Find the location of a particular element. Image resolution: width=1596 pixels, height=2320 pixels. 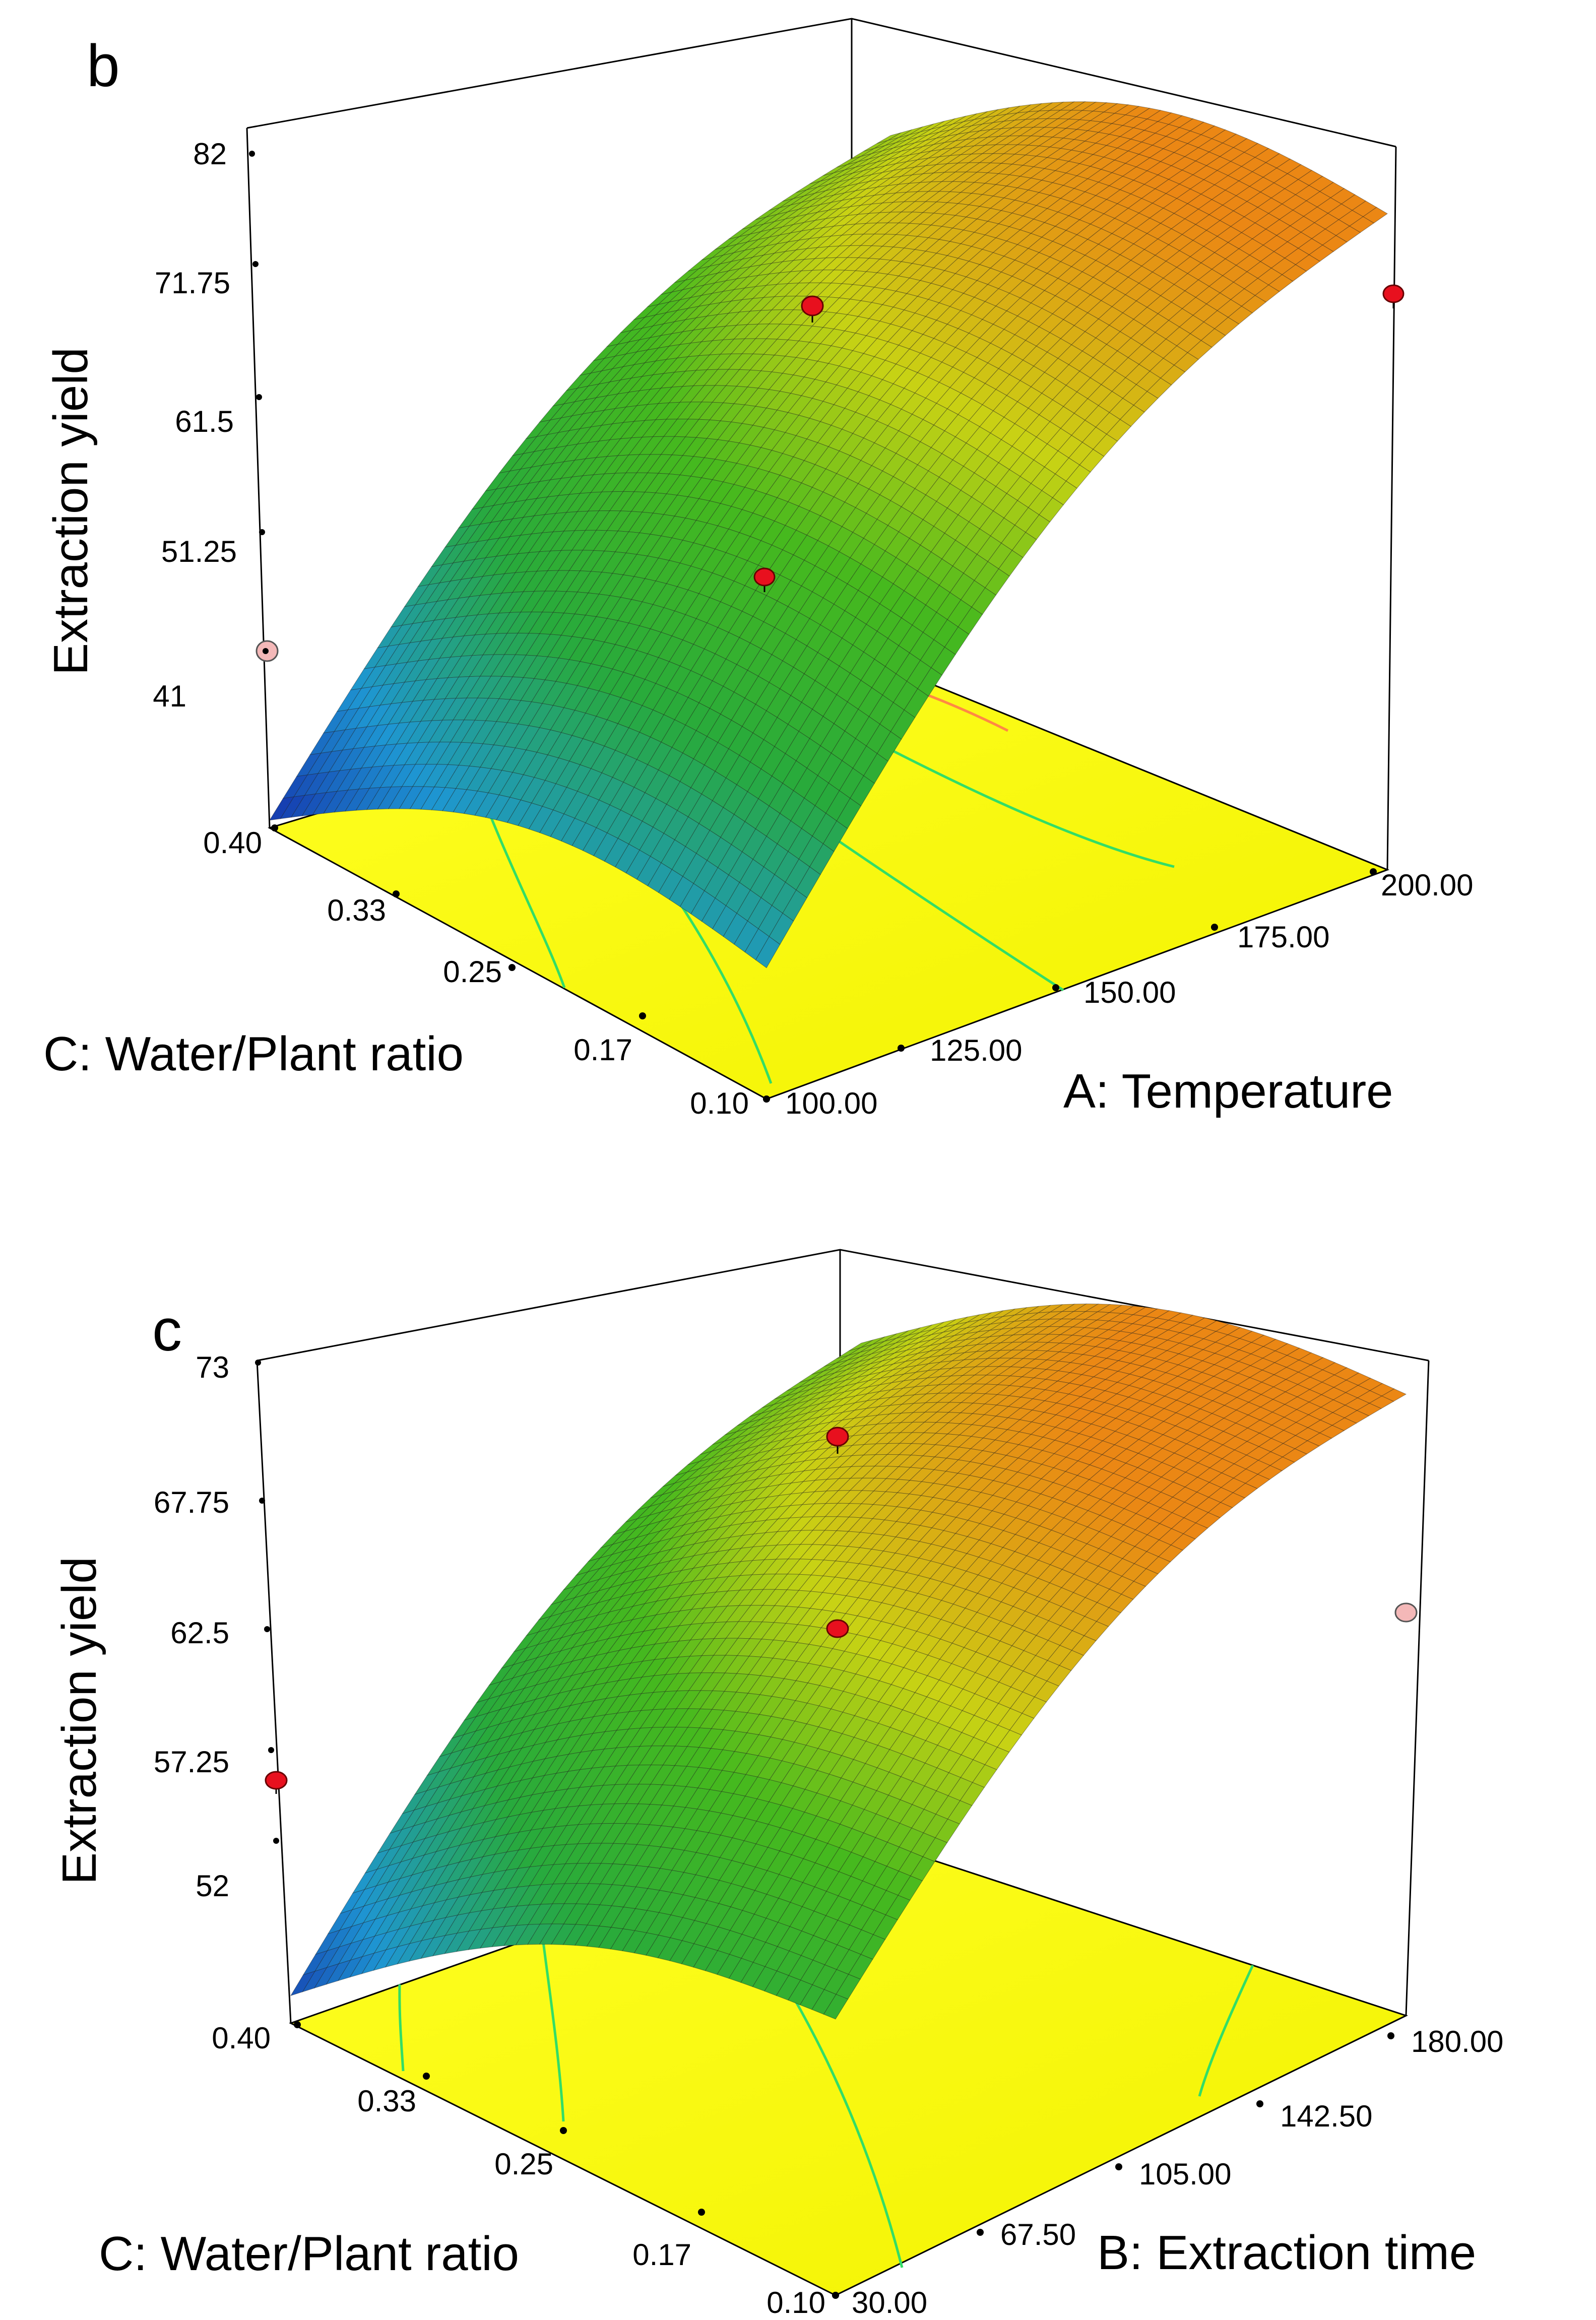

temperature-axis-title: A: Temperature is located at coordinates (1228, 1091).